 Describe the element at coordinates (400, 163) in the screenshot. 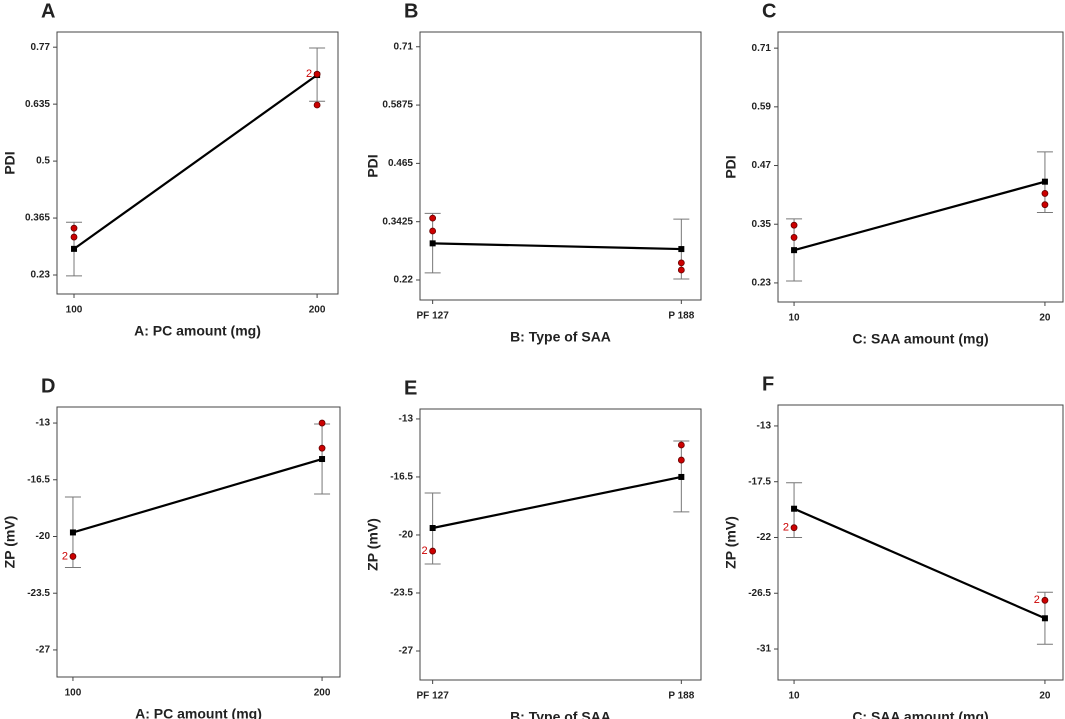

I see `y-tick-label: 0.465` at that location.